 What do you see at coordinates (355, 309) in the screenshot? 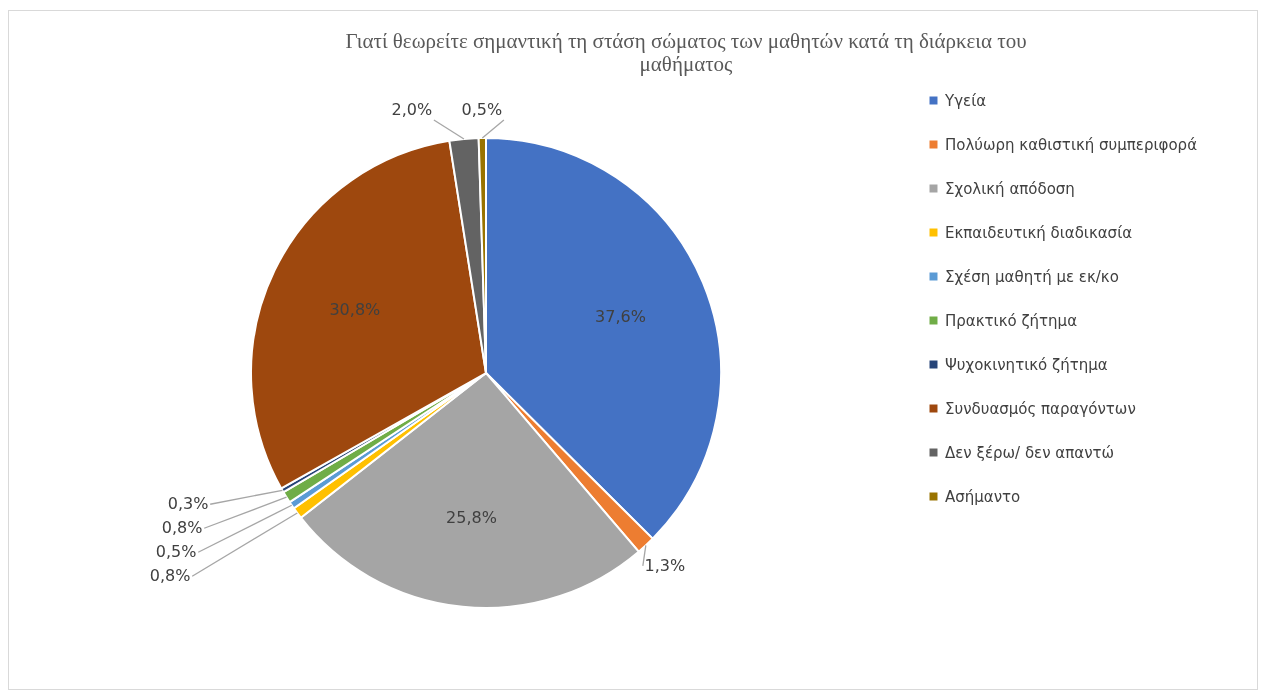
I see `data-label: 30,8%` at bounding box center [355, 309].